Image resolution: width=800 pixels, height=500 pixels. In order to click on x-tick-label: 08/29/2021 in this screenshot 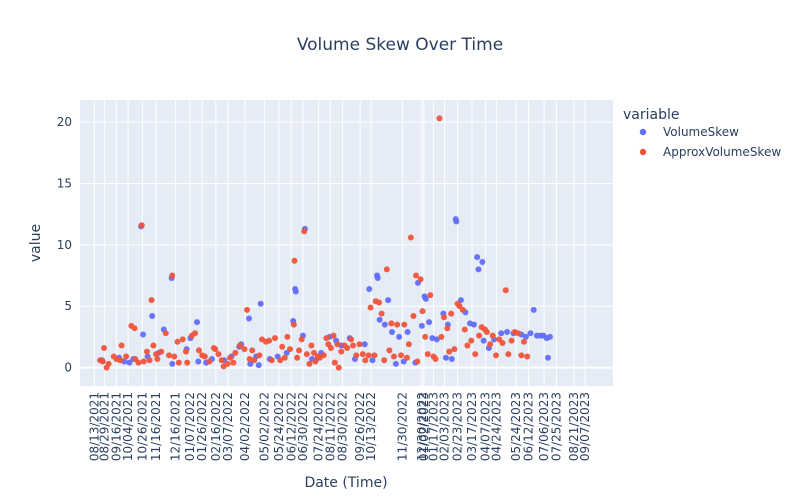, I will do `click(105, 426)`.